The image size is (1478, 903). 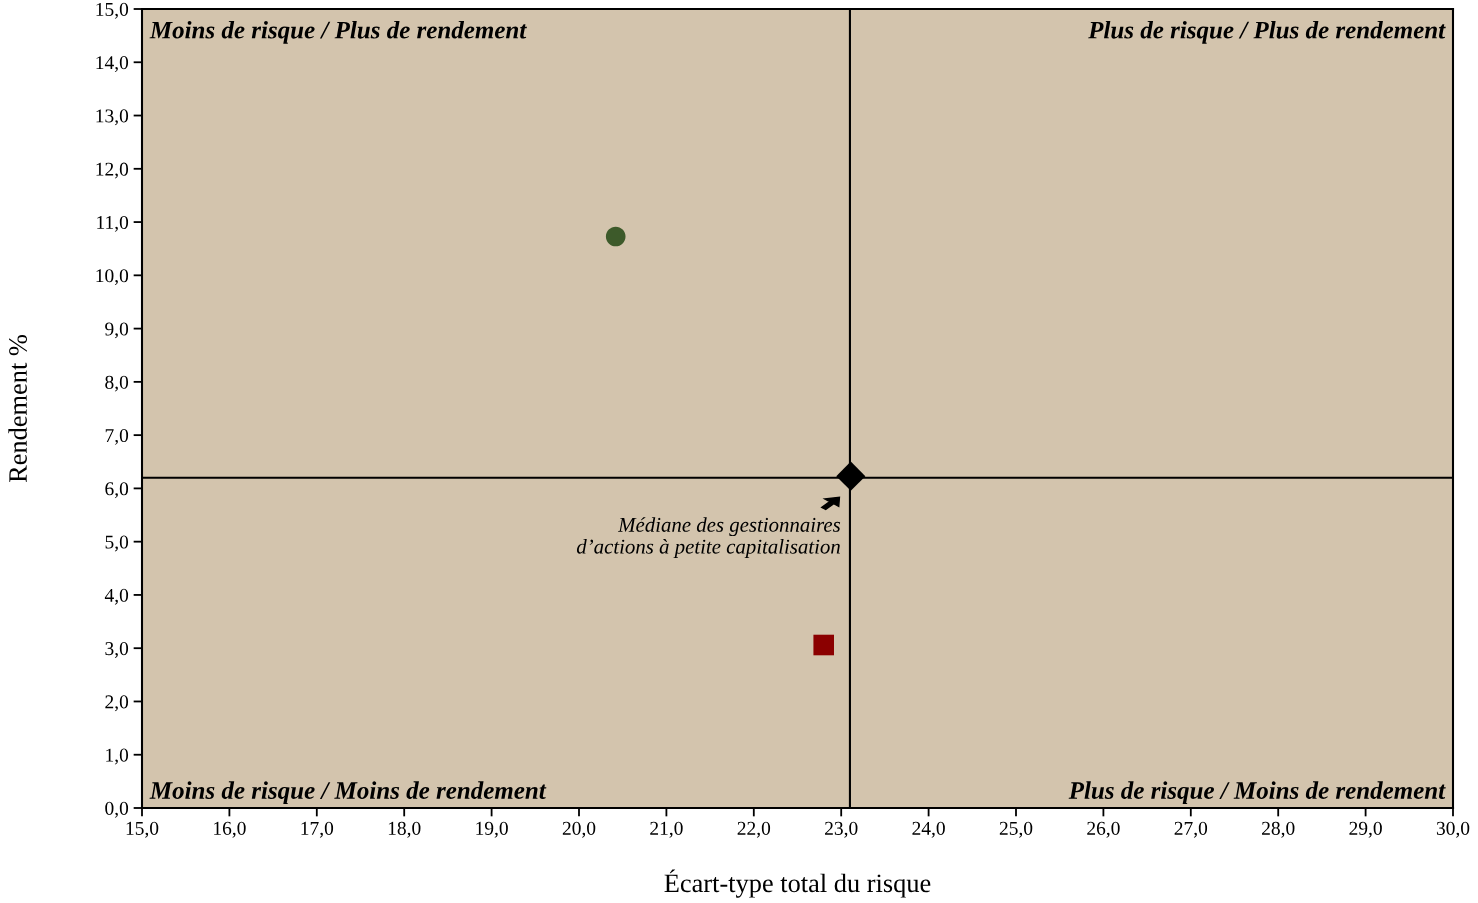 What do you see at coordinates (492, 829) in the screenshot?
I see `x-tick-label: 19,0` at bounding box center [492, 829].